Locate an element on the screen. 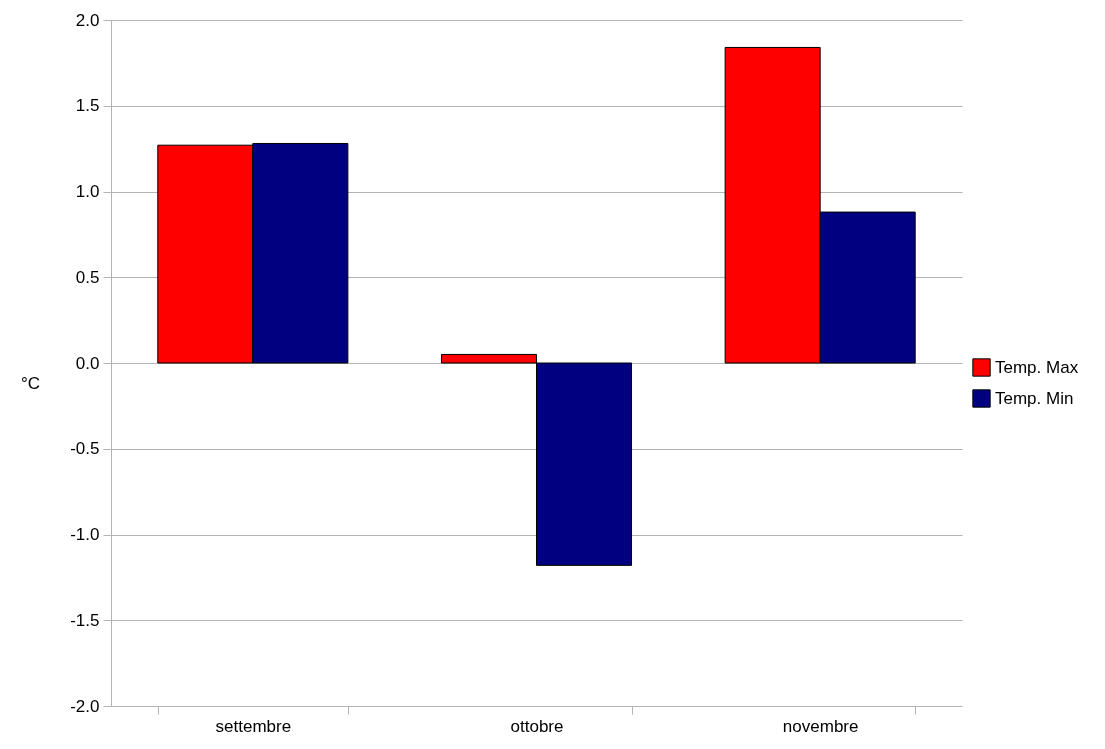 The height and width of the screenshot is (749, 1105). y-tick-label: 0.0 is located at coordinates (87, 363).